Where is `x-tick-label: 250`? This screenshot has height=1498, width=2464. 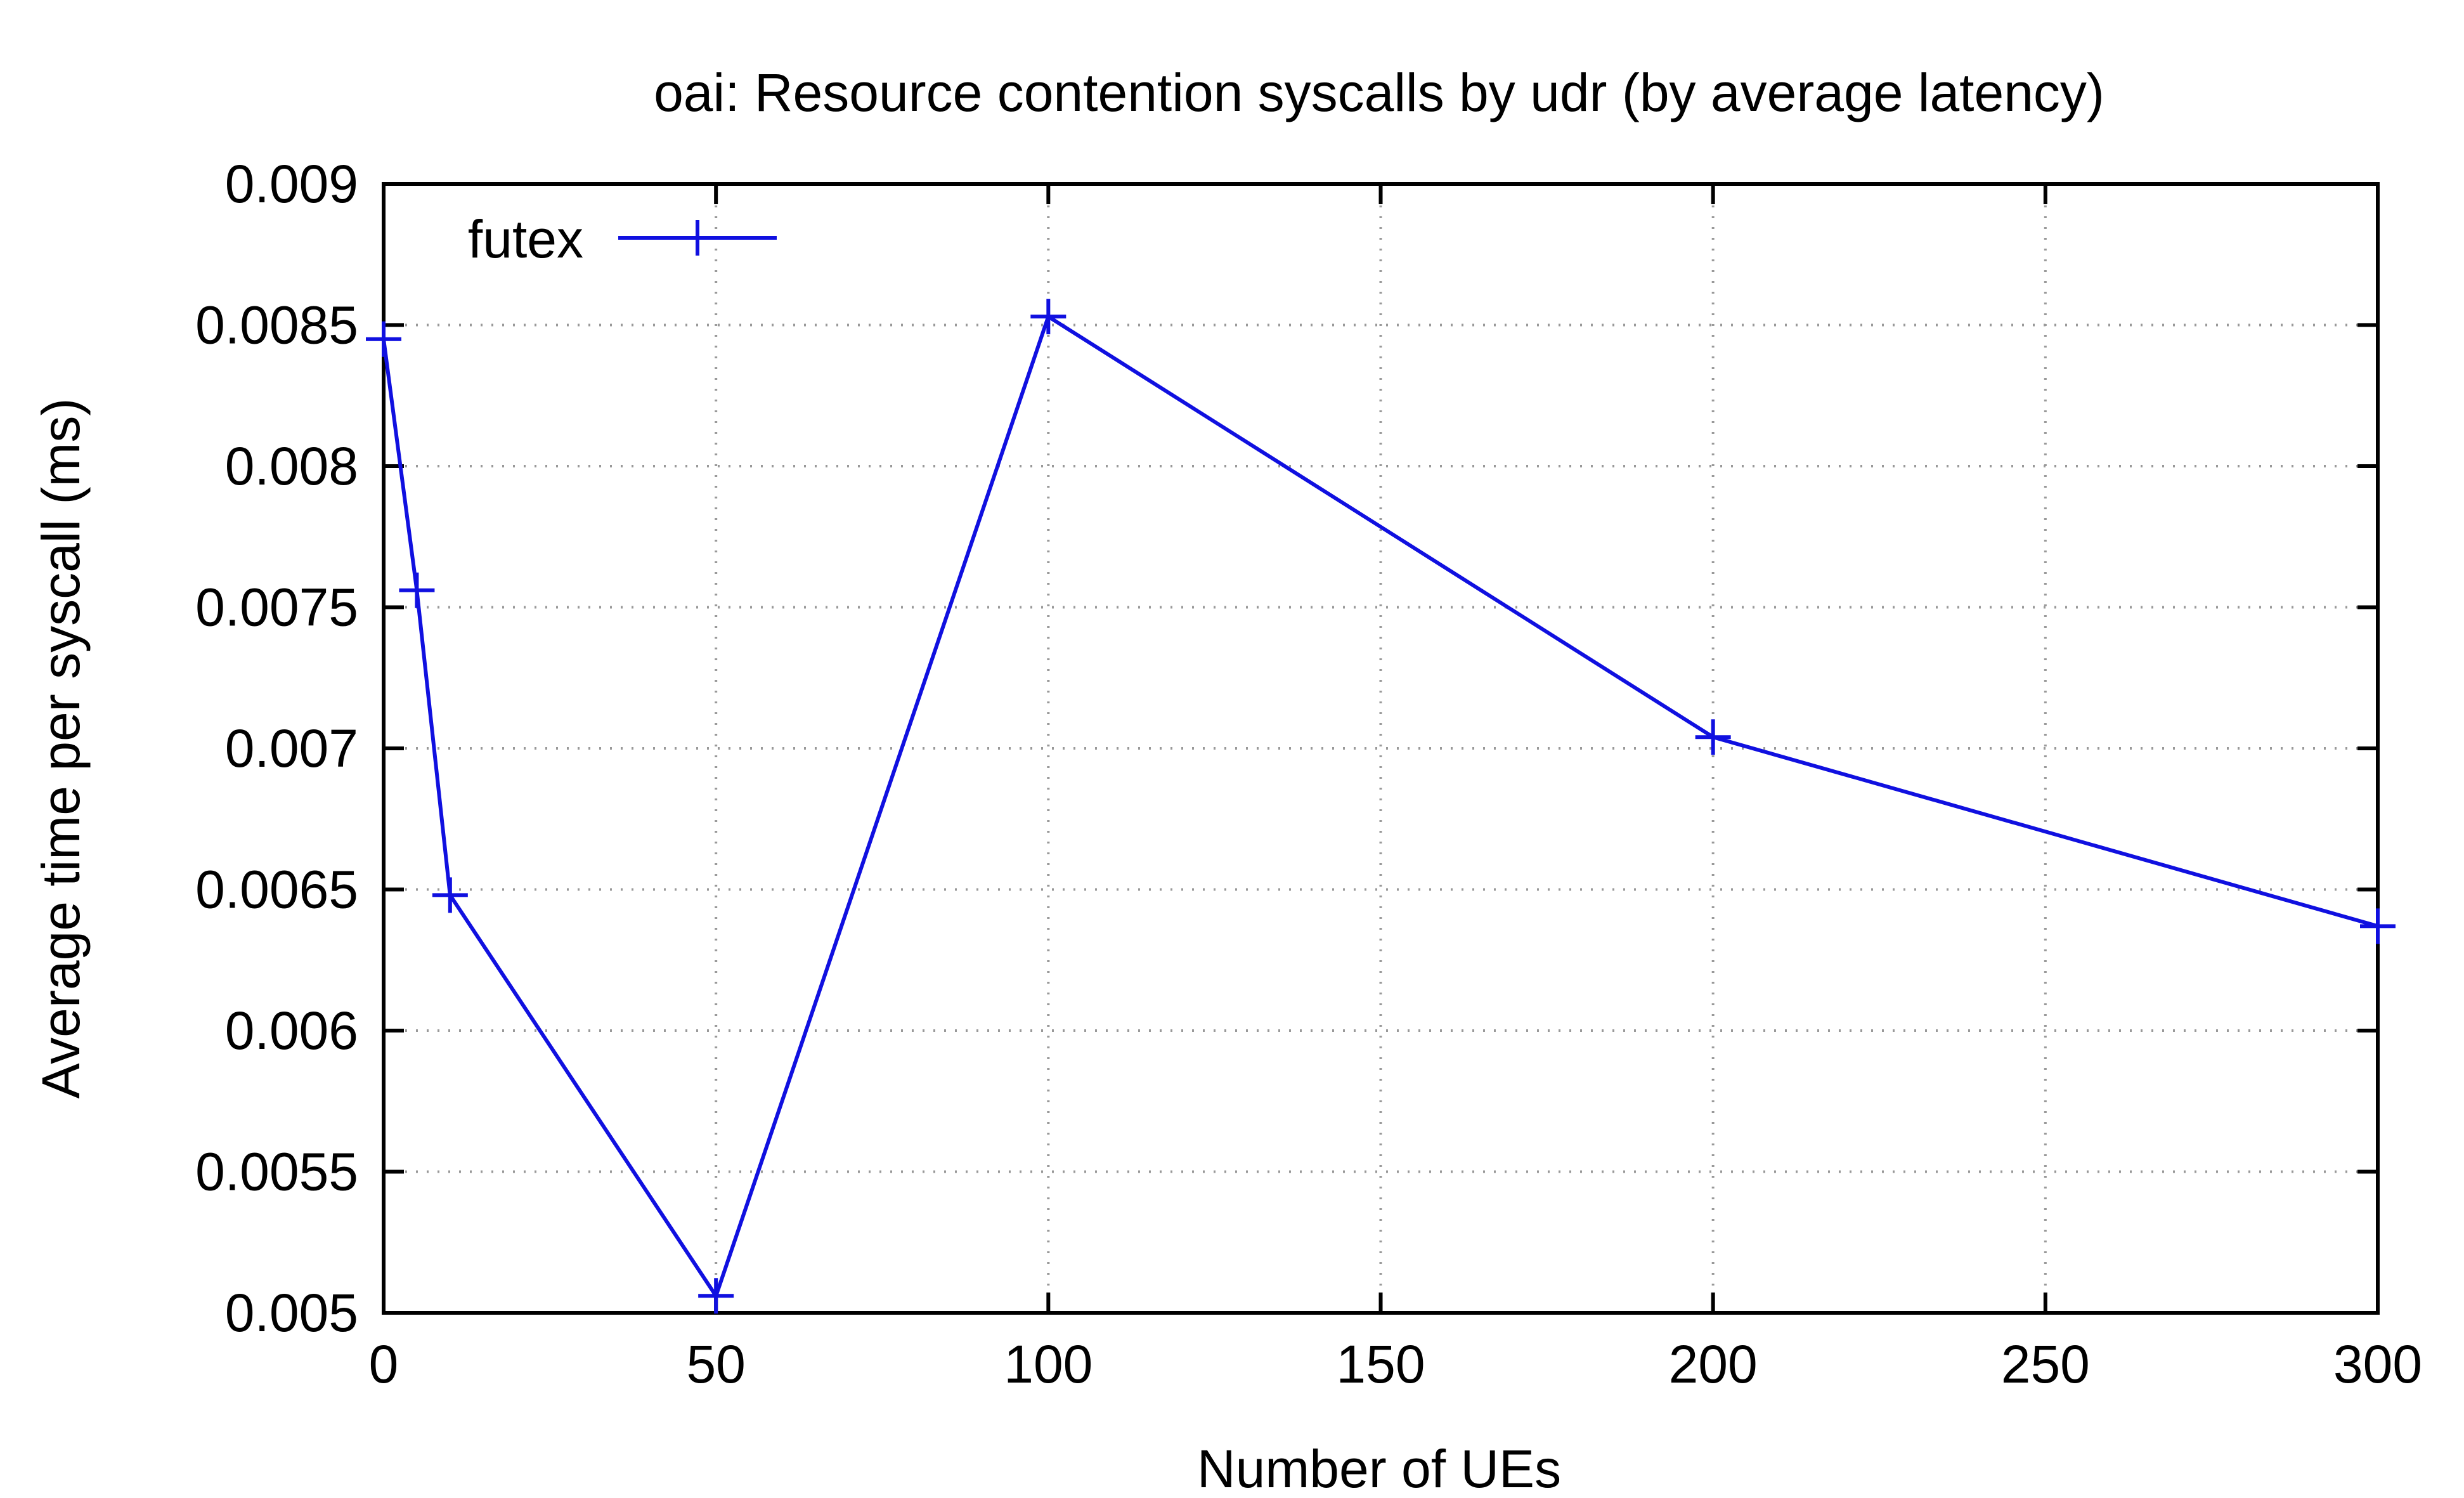 x-tick-label: 250 is located at coordinates (2045, 1364).